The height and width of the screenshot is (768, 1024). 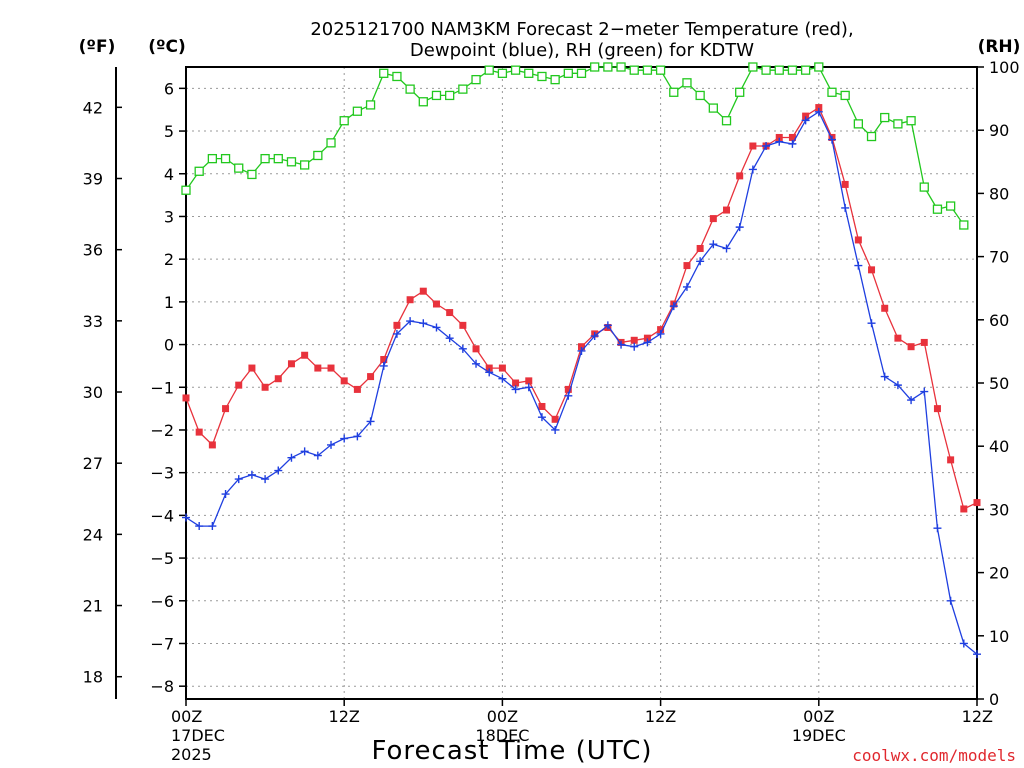 What do you see at coordinates (162, 515) in the screenshot?
I see `celsius-tick-label: −4` at bounding box center [162, 515].